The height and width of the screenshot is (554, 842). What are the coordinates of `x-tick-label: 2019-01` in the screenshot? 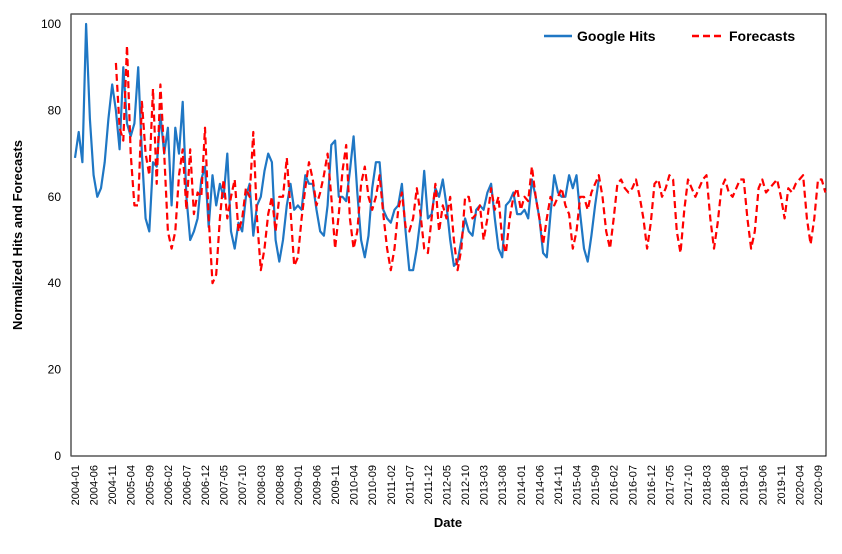 It's located at (745, 485).